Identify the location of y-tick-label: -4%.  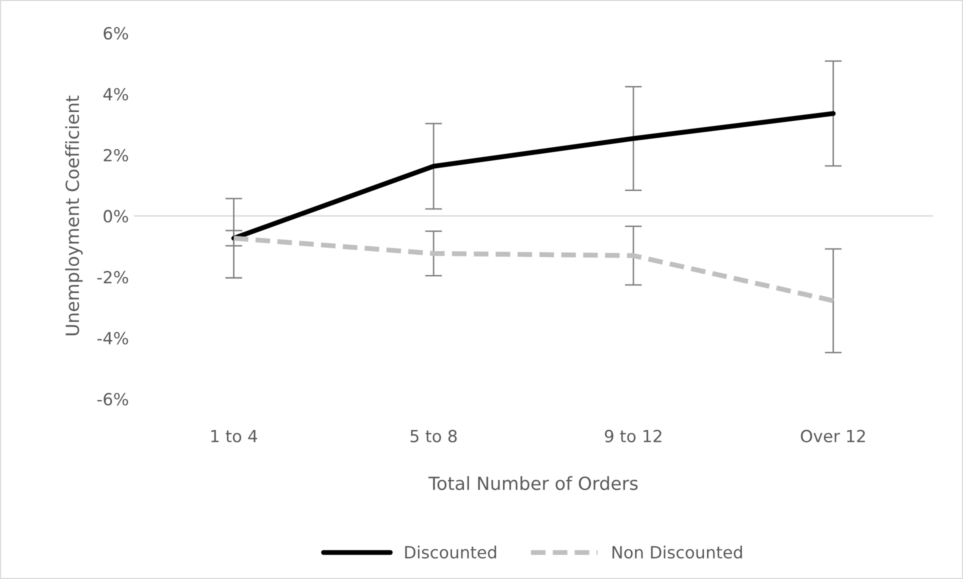
(112, 338).